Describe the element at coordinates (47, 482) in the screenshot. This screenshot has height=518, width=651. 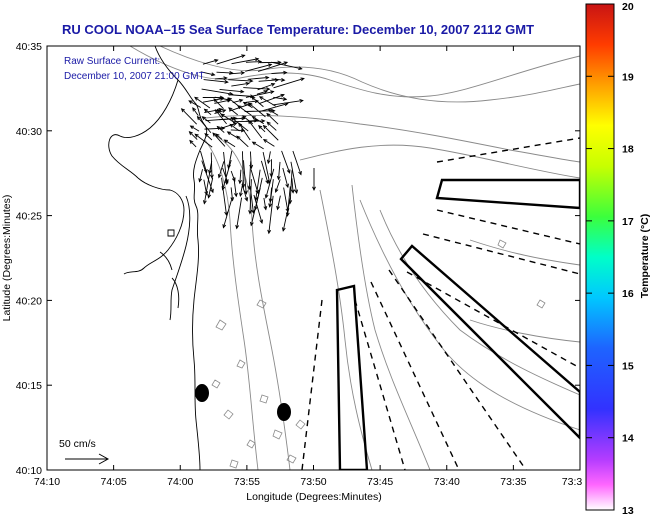
I see `x-tick-label: 74:10` at that location.